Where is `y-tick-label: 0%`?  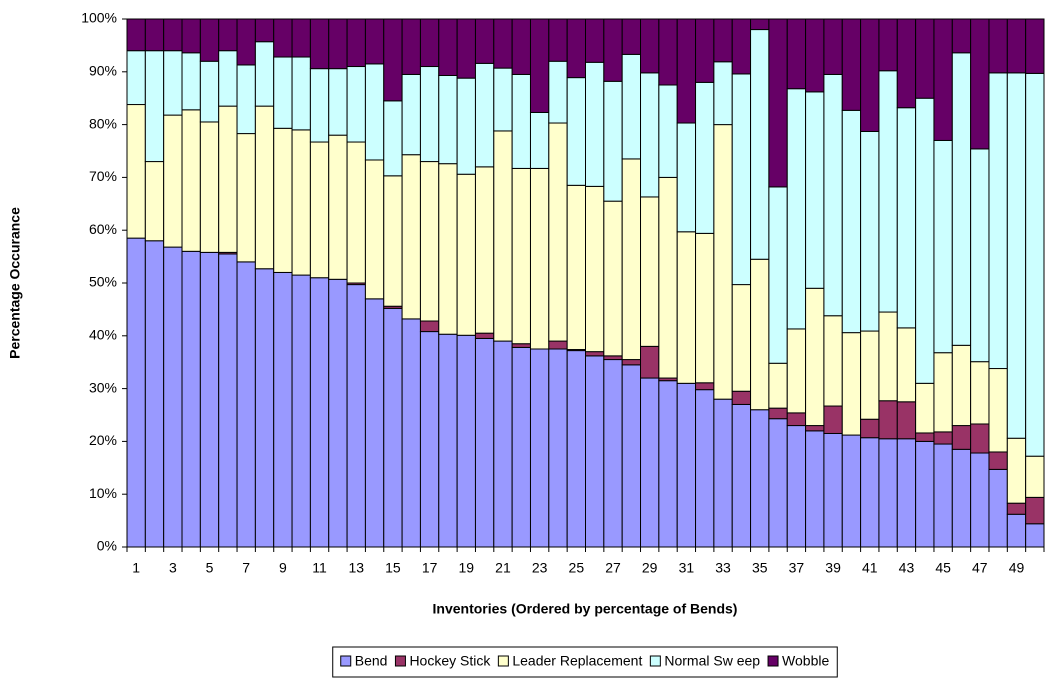
y-tick-label: 0% is located at coordinates (107, 546).